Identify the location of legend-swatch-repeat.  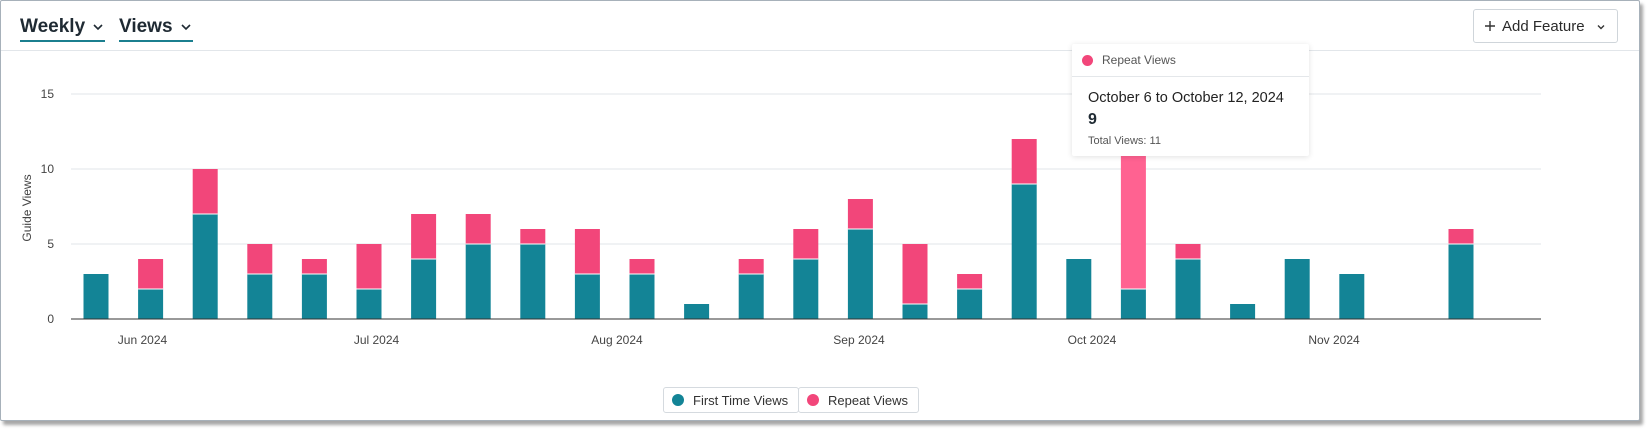
(813, 400).